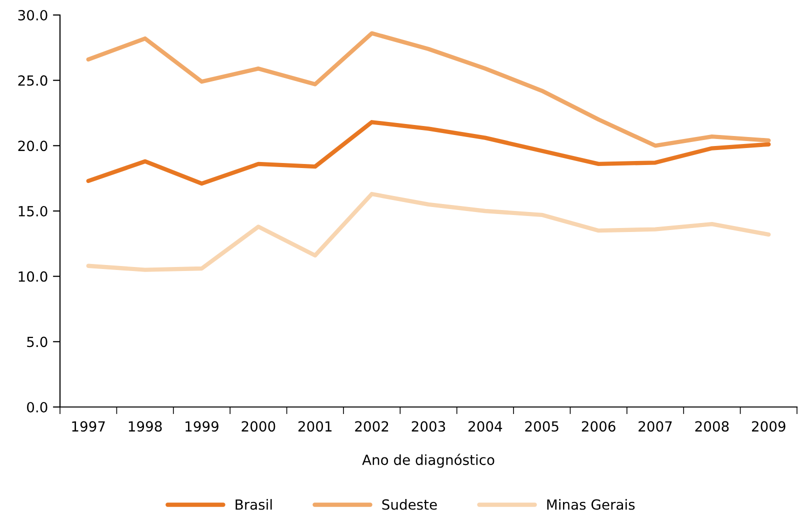 Image resolution: width=803 pixels, height=525 pixels. What do you see at coordinates (591, 504) in the screenshot?
I see `legend-label: Minas Gerais` at bounding box center [591, 504].